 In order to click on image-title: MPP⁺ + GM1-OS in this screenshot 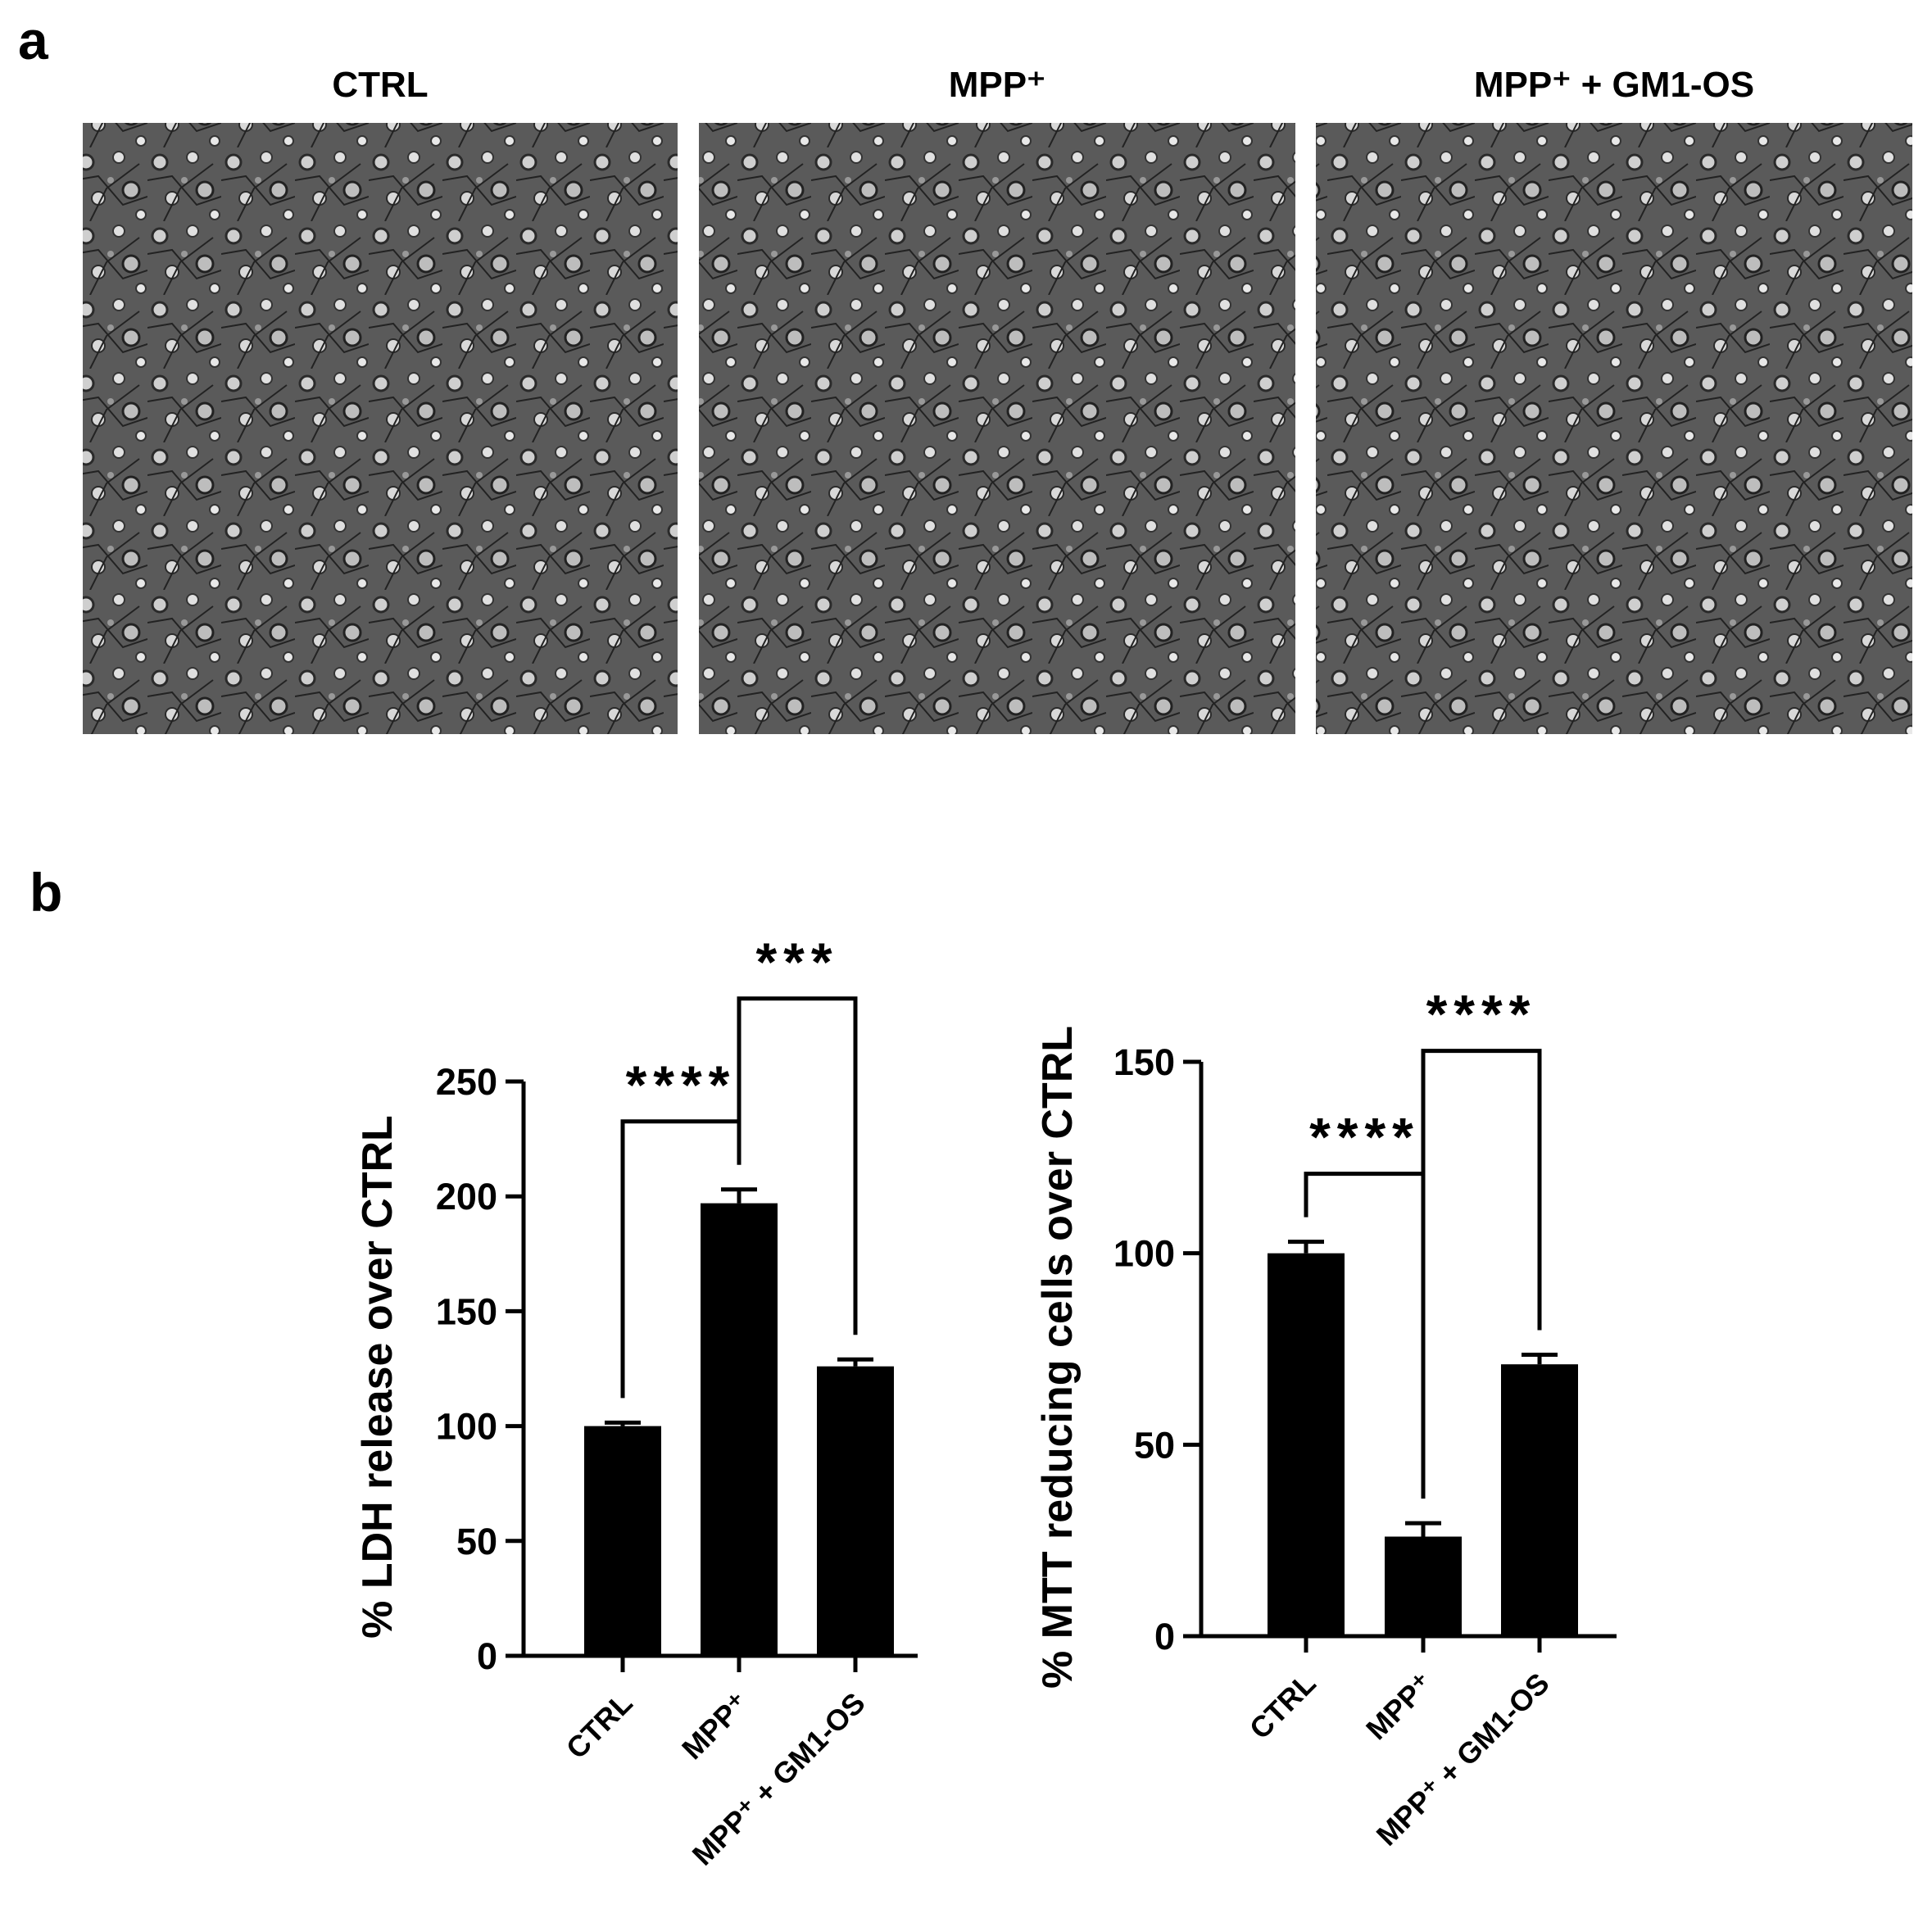, I will do `click(1614, 85)`.